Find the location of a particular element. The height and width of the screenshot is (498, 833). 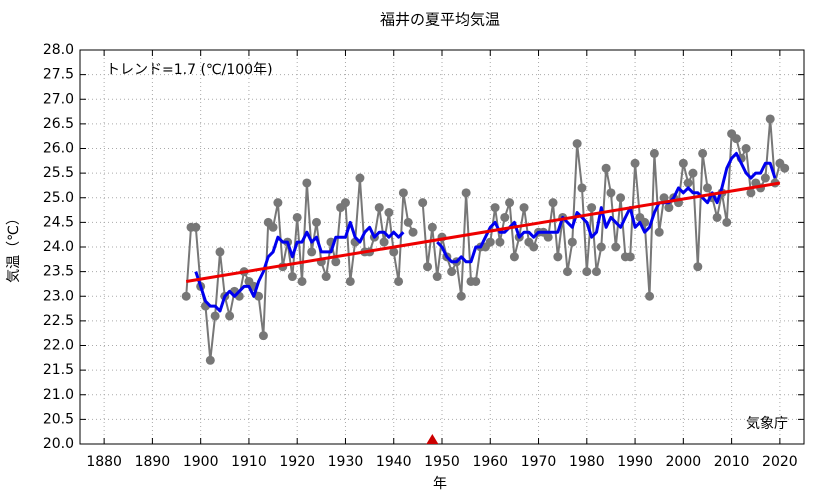

x-tick-label: 1900 is located at coordinates (201, 462).